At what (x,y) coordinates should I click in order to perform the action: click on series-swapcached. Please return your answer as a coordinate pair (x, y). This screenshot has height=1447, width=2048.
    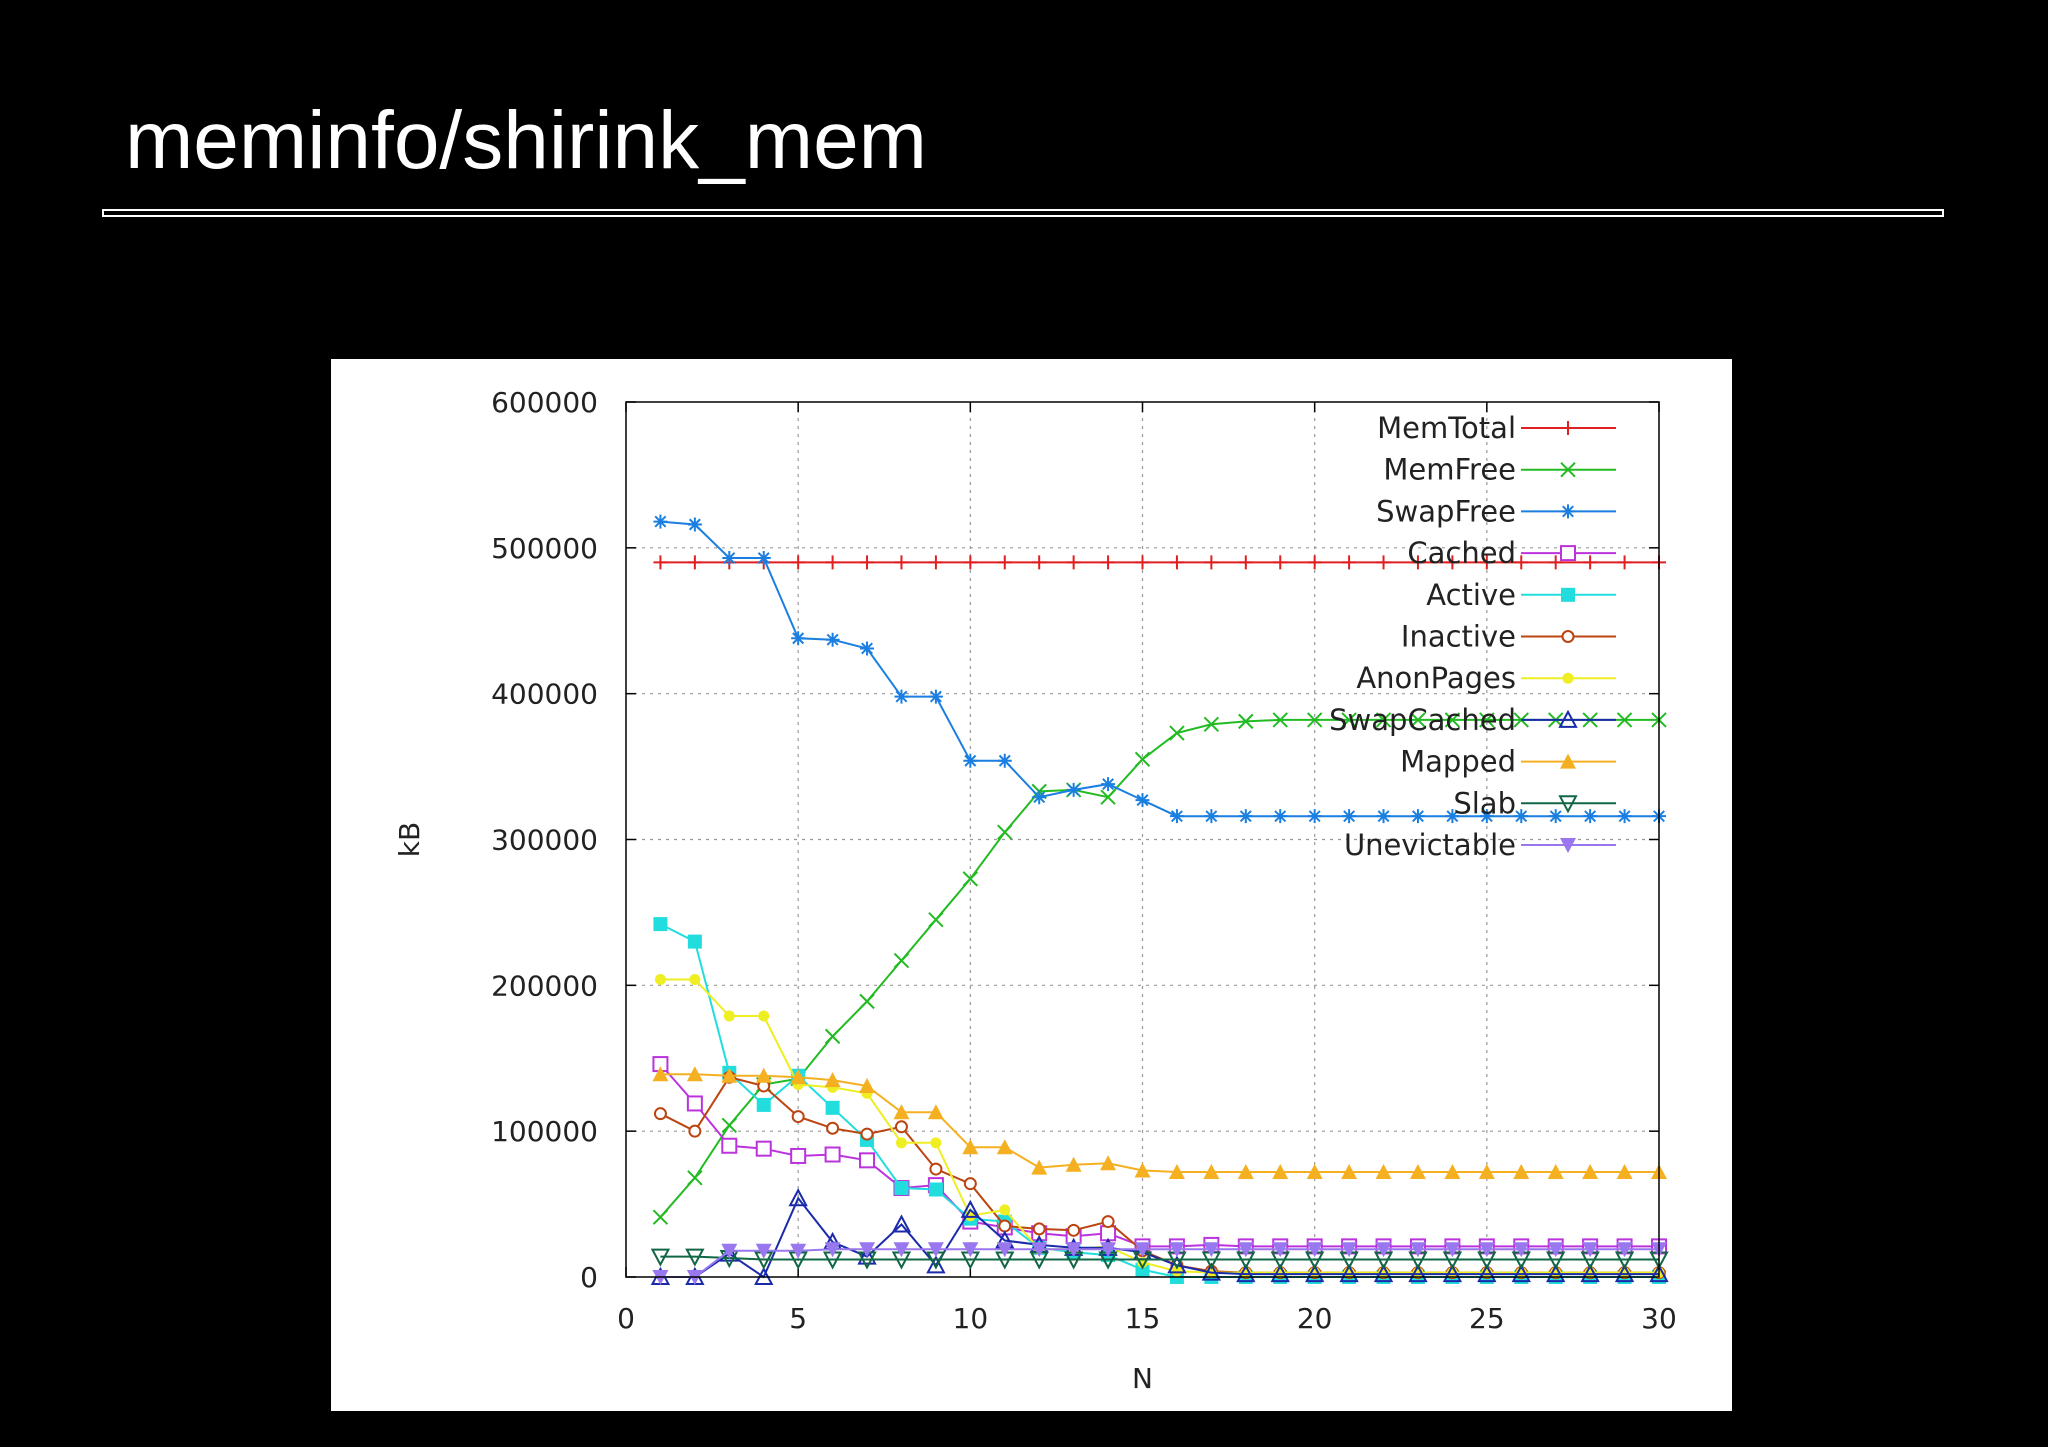
    Looking at the image, I should click on (1159, 1236).